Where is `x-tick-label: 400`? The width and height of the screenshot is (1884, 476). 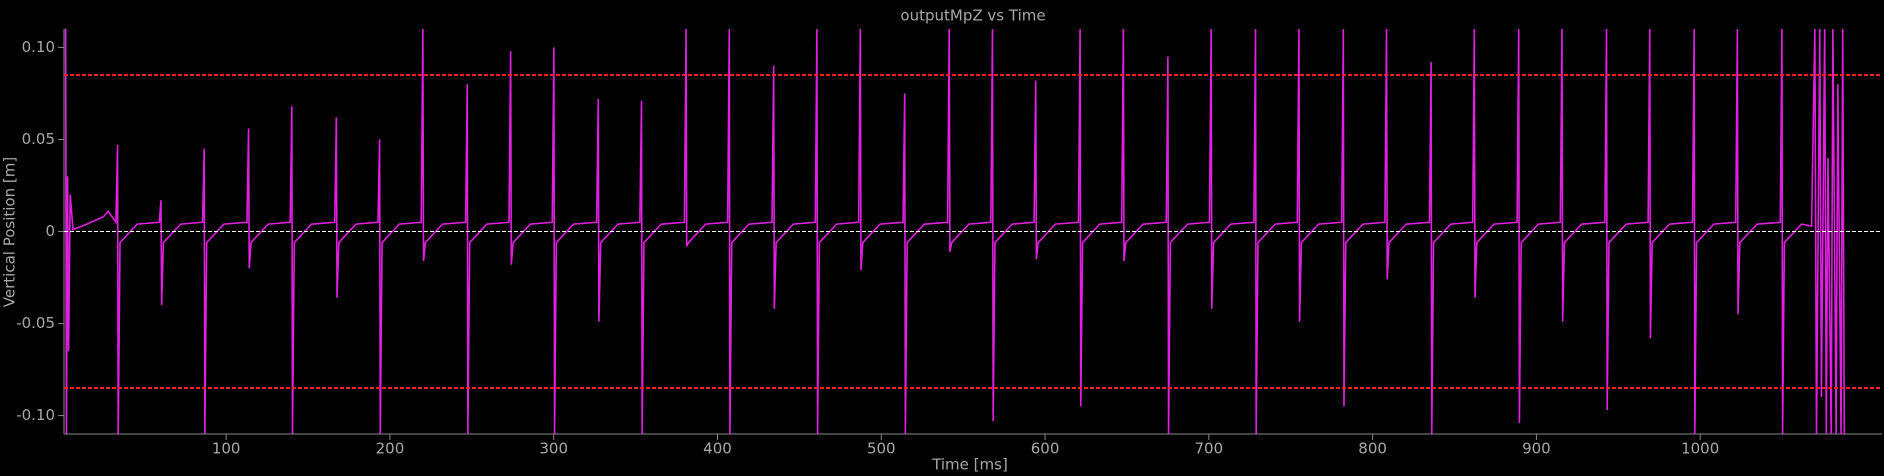 x-tick-label: 400 is located at coordinates (717, 449).